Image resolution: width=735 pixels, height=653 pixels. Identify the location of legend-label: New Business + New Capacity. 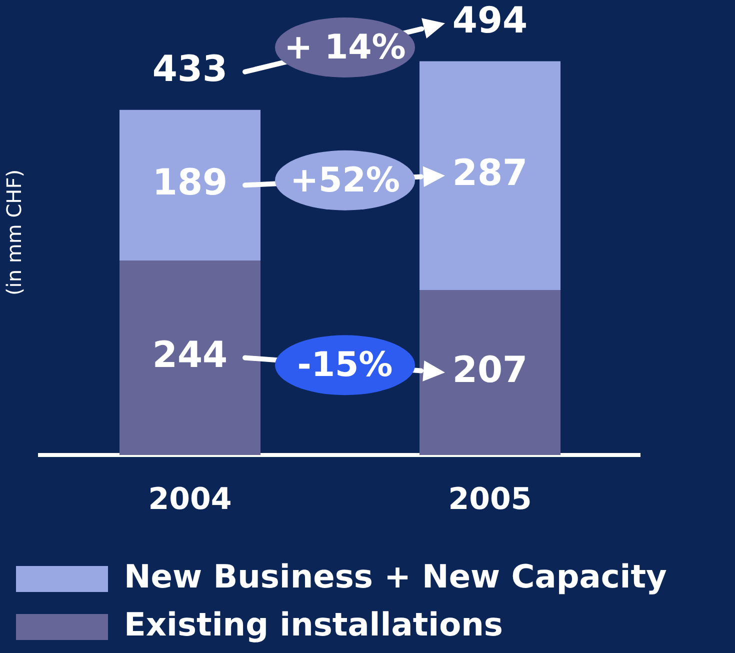
(396, 576).